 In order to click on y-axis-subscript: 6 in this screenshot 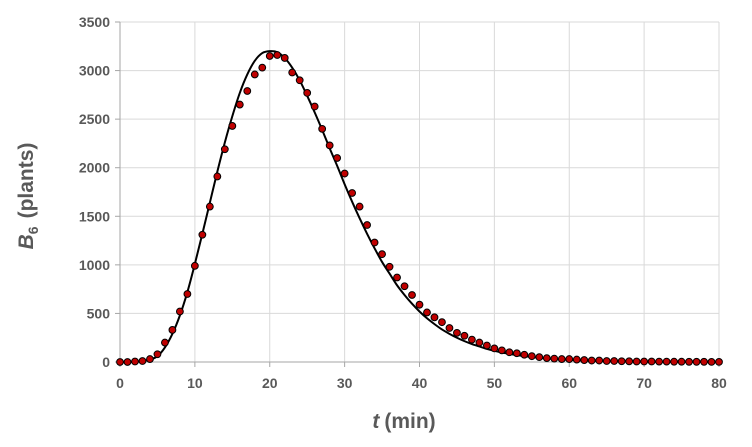, I will do `click(33, 230)`.